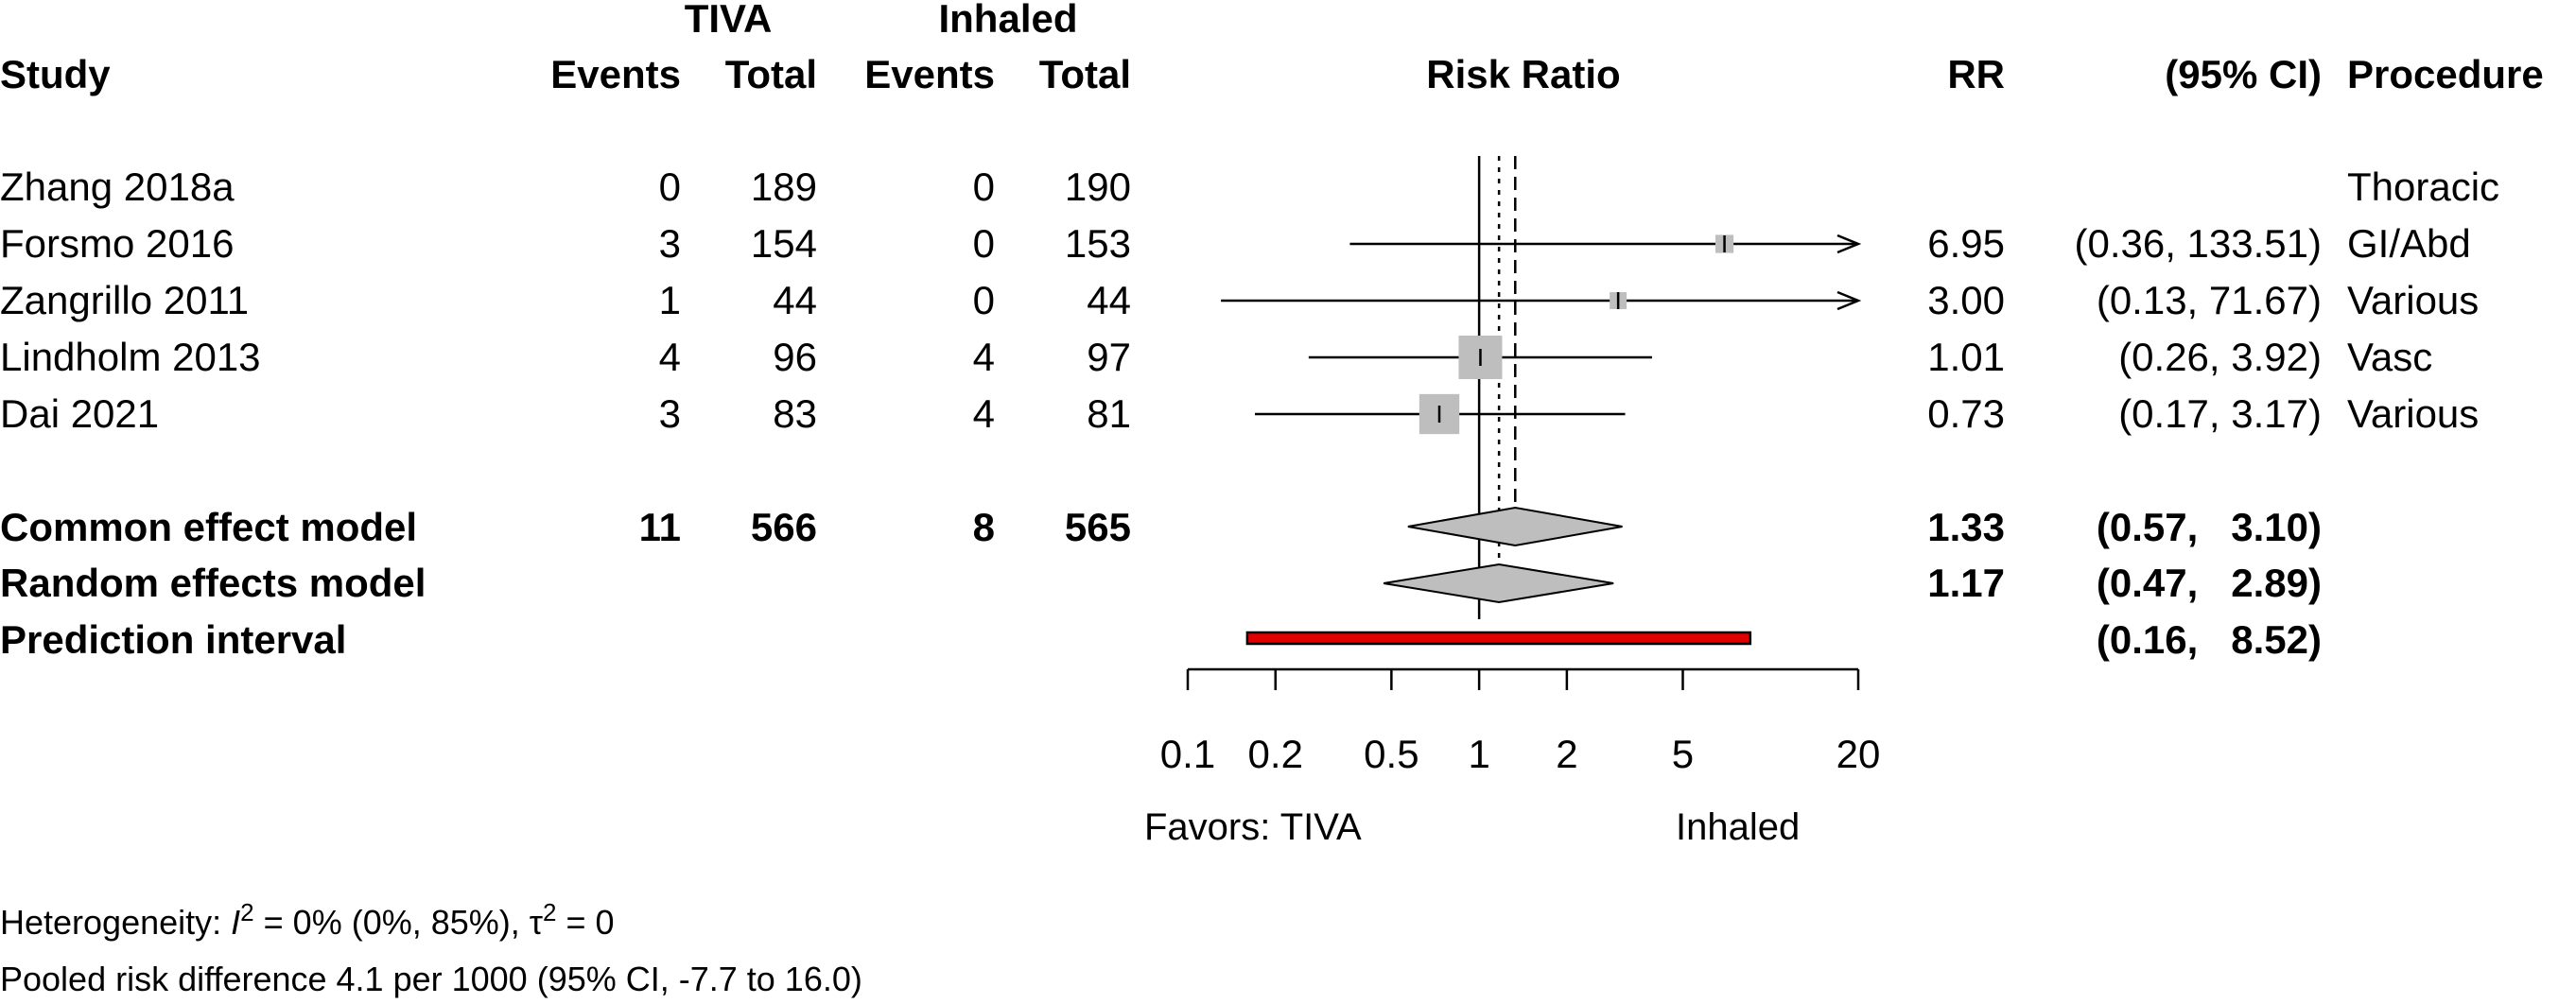 The image size is (2576, 1004). I want to click on study-events-tiva: 0, so click(670, 186).